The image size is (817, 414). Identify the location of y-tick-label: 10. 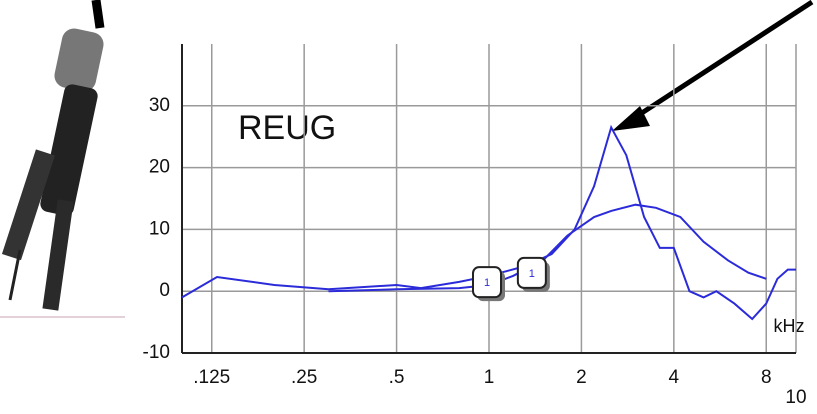
(159, 228).